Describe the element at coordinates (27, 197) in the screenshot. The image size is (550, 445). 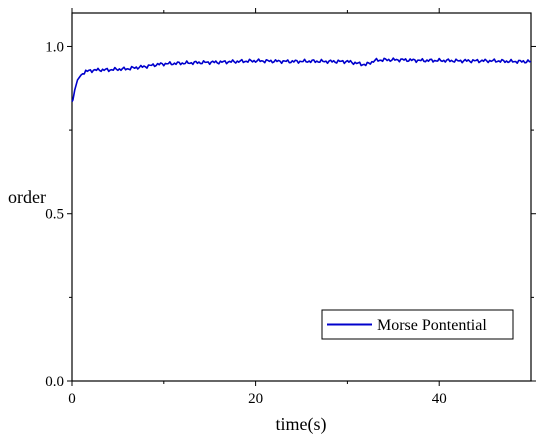
I see `y-axis-label: order` at that location.